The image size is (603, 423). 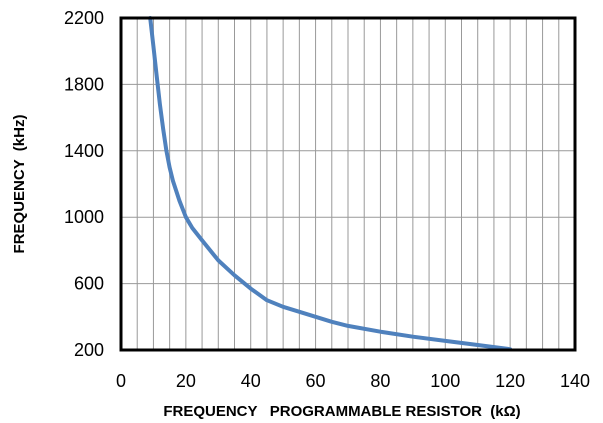 What do you see at coordinates (510, 381) in the screenshot?
I see `x-tick-label: 120` at bounding box center [510, 381].